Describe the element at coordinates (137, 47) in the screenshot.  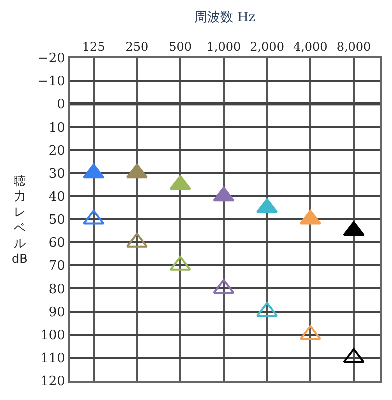
I see `x-tick-label: 250` at that location.